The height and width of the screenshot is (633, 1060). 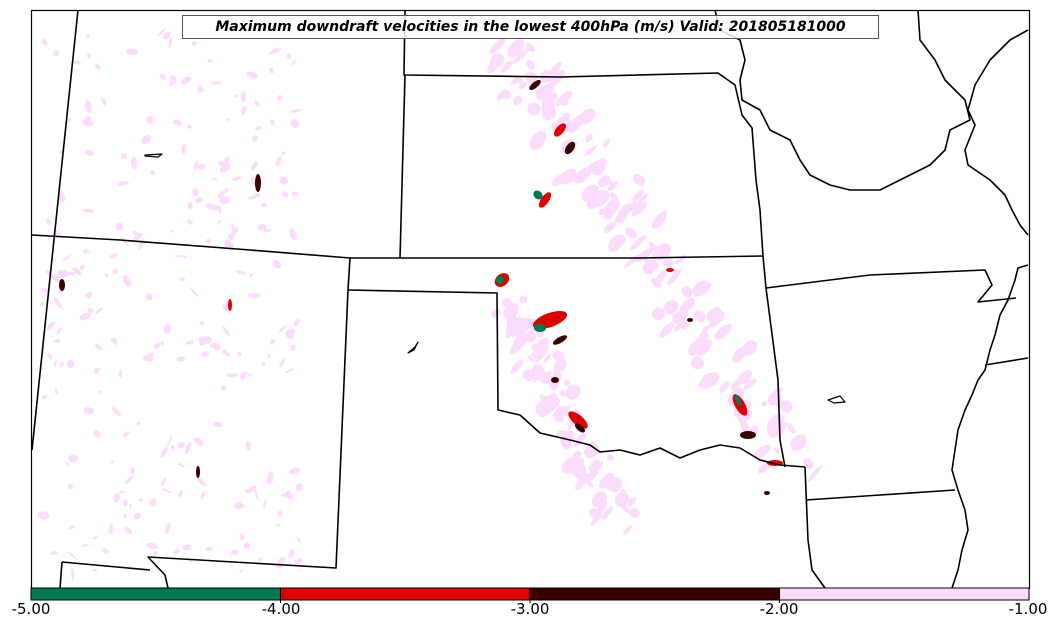 I want to click on border-nebraska-kansas, so click(x=583, y=133).